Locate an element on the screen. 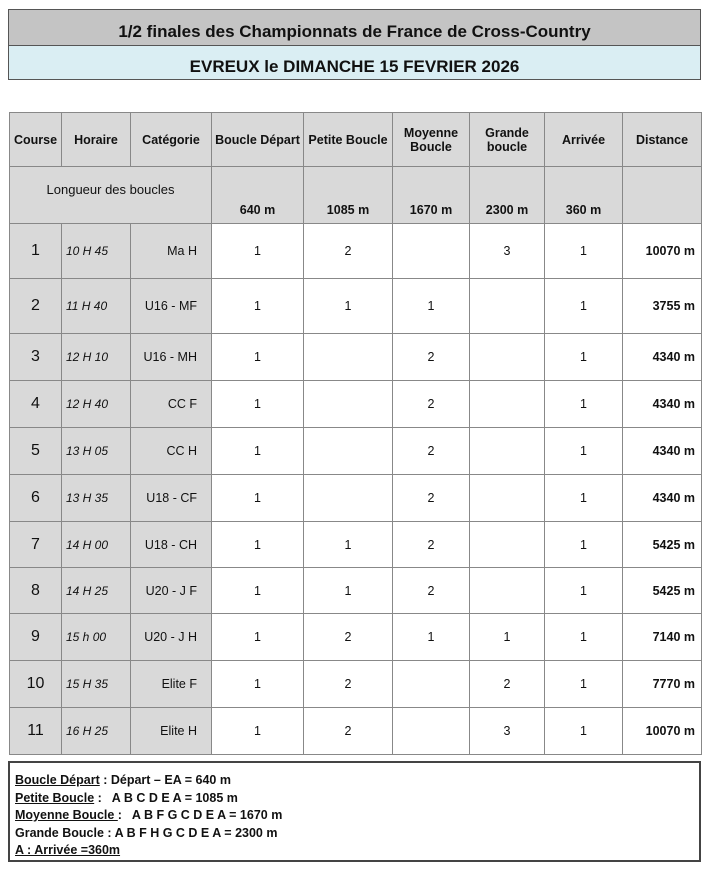 The height and width of the screenshot is (869, 708). distance: 7140 m is located at coordinates (662, 637).